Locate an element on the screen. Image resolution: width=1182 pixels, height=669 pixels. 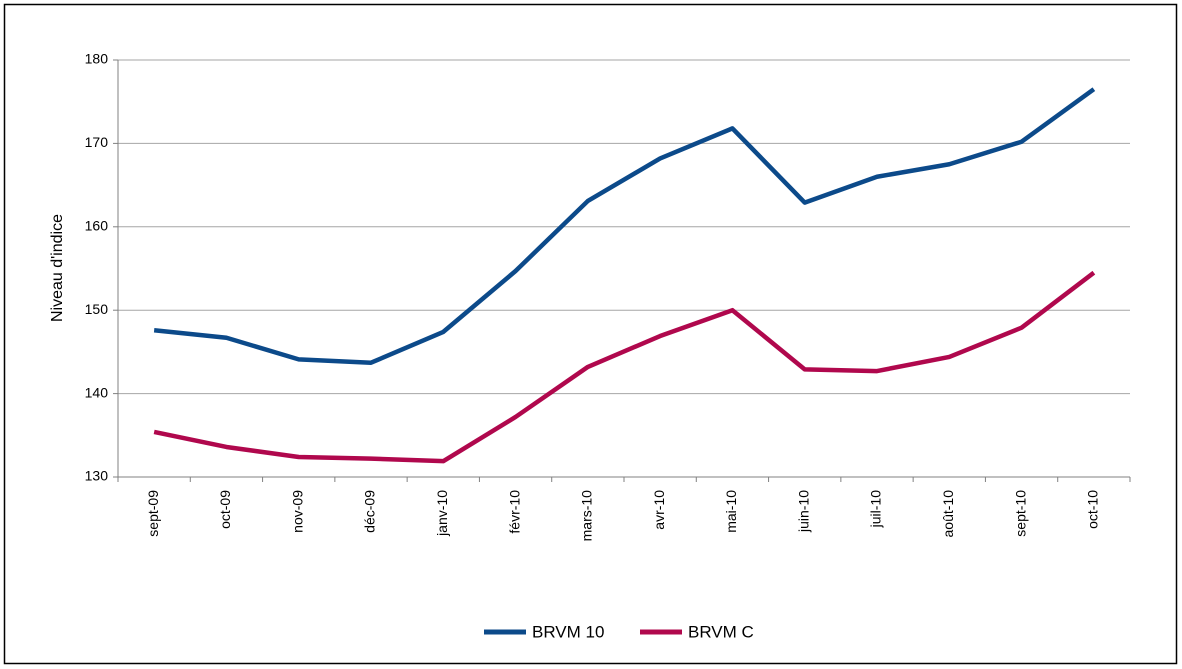
x-tick-label: nov-09 is located at coordinates (297, 511).